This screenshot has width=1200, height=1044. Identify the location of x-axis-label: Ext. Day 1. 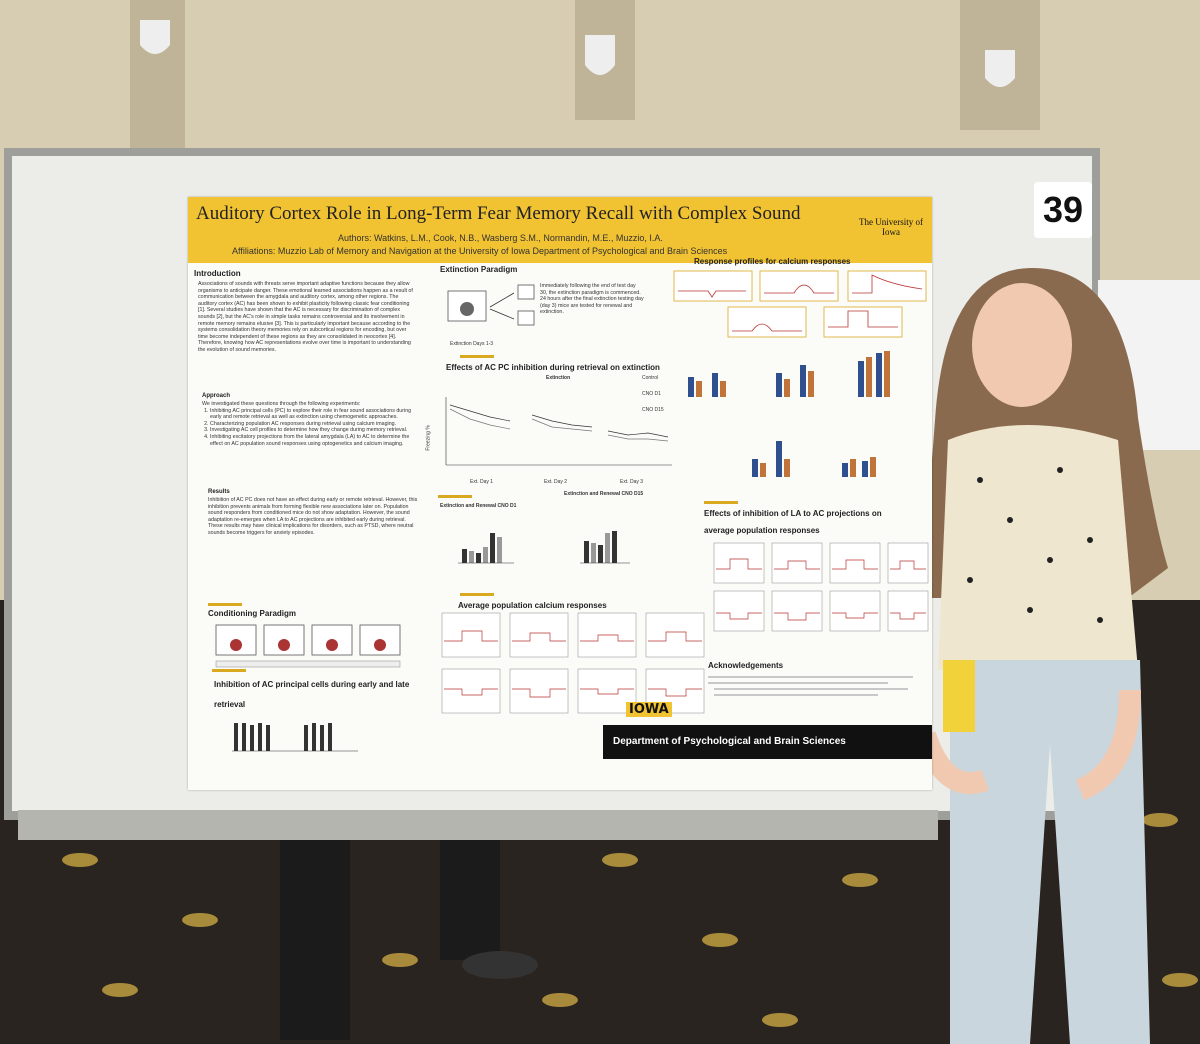
(482, 482).